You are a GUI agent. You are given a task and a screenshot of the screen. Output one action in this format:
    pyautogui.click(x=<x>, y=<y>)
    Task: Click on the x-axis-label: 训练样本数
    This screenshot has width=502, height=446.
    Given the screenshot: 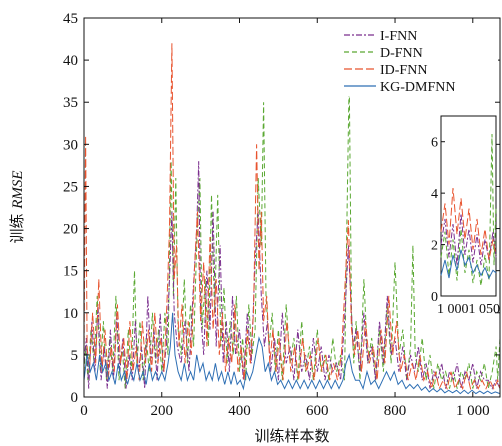 What is the action you would take?
    pyautogui.click(x=291, y=436)
    